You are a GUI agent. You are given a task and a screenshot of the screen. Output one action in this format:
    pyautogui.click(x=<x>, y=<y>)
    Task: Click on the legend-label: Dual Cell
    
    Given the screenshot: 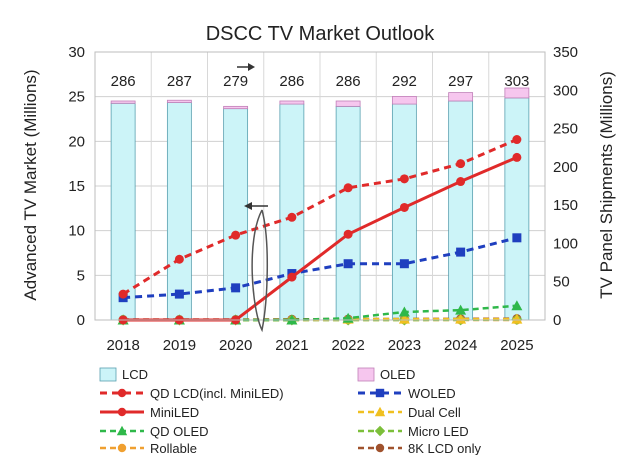 What is the action you would take?
    pyautogui.click(x=434, y=412)
    